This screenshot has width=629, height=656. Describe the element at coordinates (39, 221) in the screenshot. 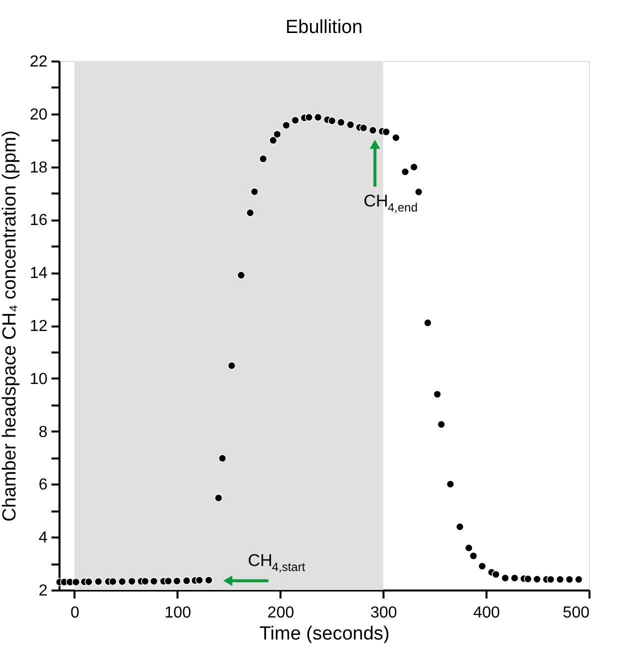

I see `y-tick-label: 16` at that location.